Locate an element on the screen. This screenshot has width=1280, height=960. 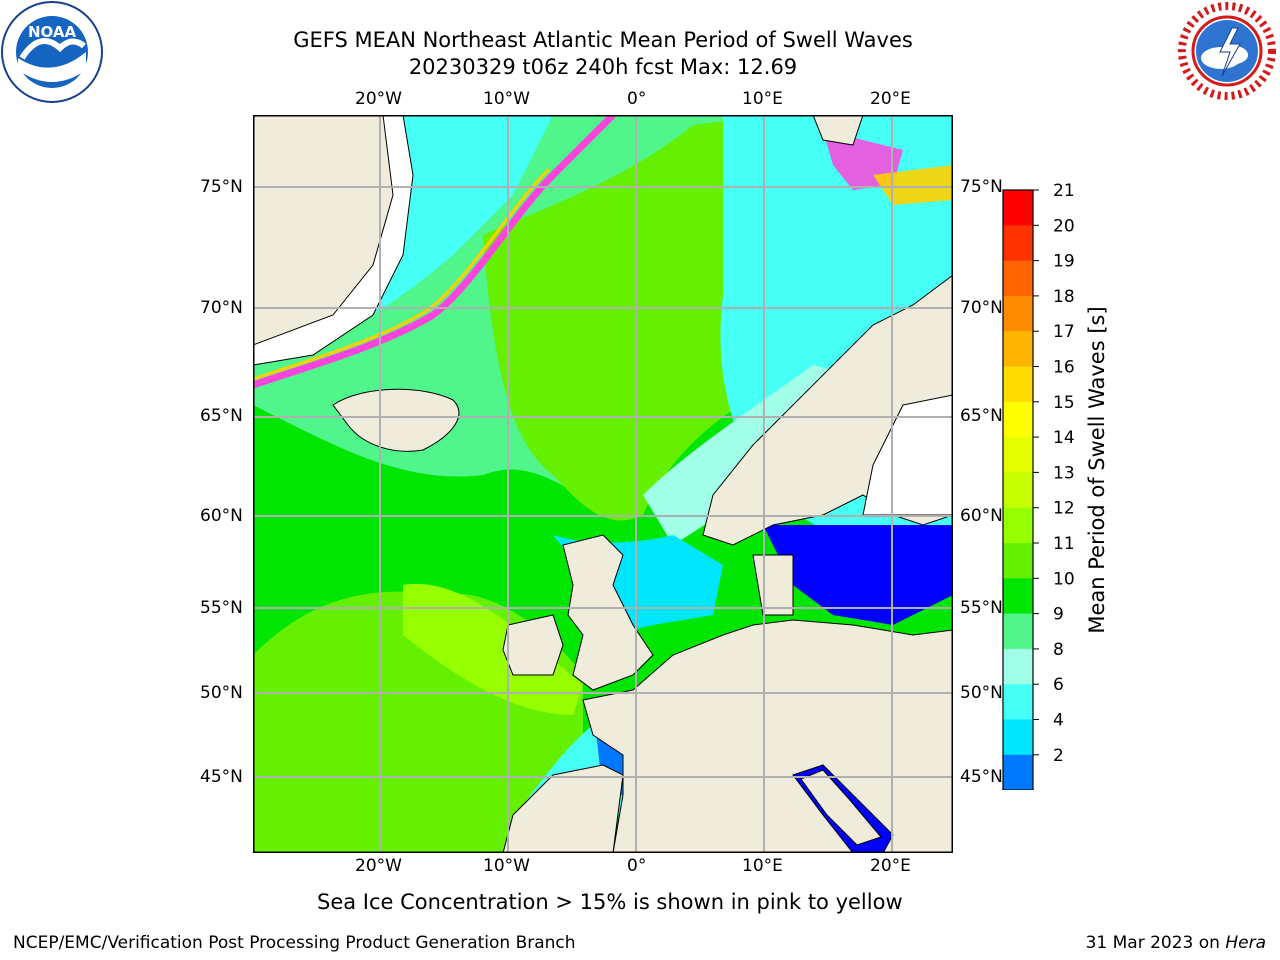
colorbar-tick-label: 13 is located at coordinates (1064, 473).